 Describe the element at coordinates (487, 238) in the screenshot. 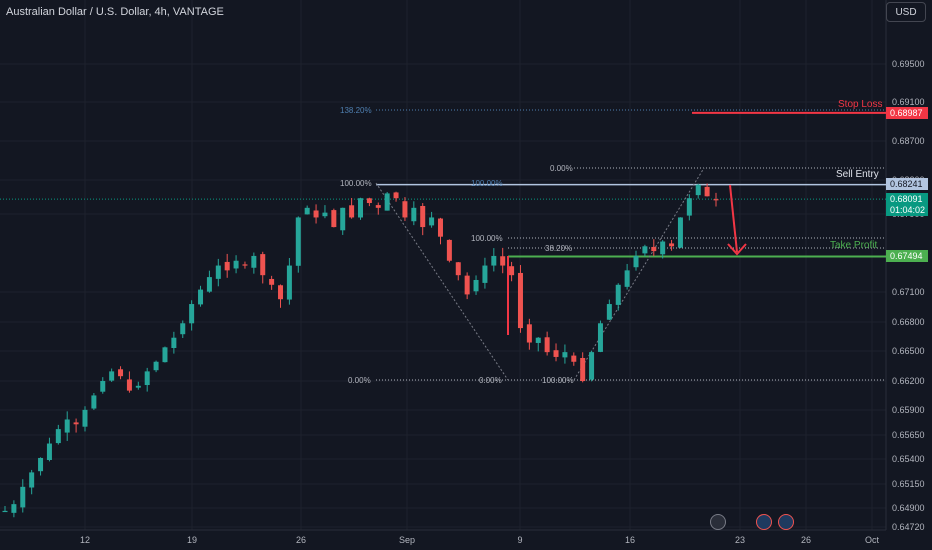

I see `fib-right-100: 100.00%` at that location.